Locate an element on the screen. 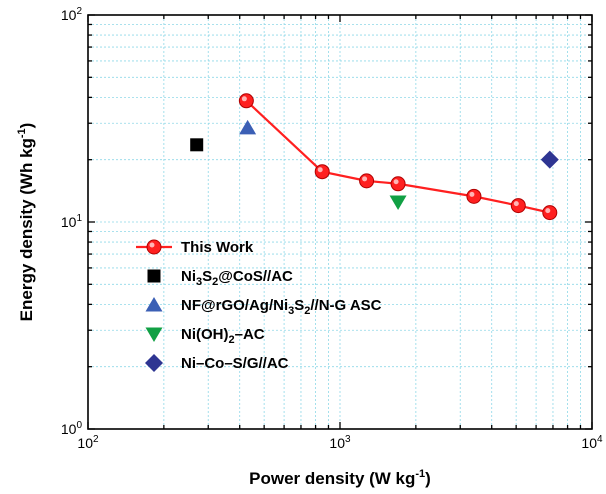  legend-item-3: Ni(OH)2–AC is located at coordinates (205, 336).